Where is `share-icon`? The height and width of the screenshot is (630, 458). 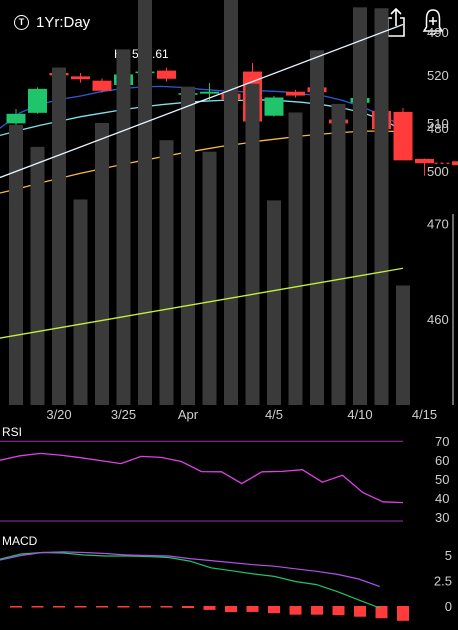
share-icon is located at coordinates (396, 22).